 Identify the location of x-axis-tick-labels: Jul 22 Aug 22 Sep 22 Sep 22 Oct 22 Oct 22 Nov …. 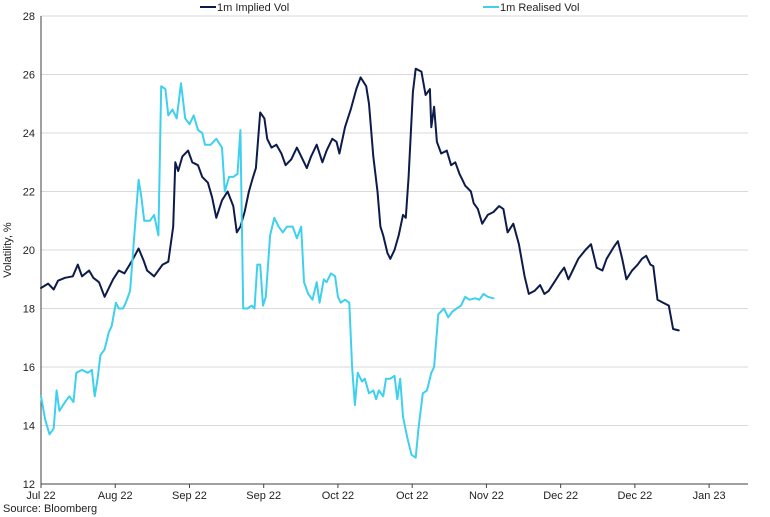
(376, 493).